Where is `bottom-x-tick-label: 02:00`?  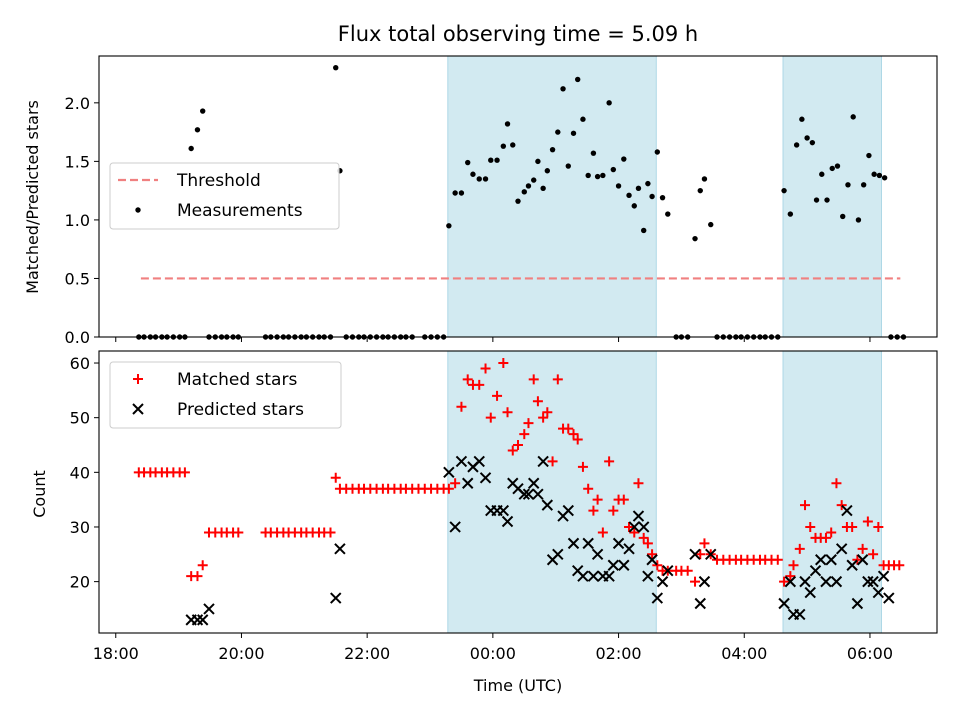
bottom-x-tick-label: 02:00 is located at coordinates (619, 653).